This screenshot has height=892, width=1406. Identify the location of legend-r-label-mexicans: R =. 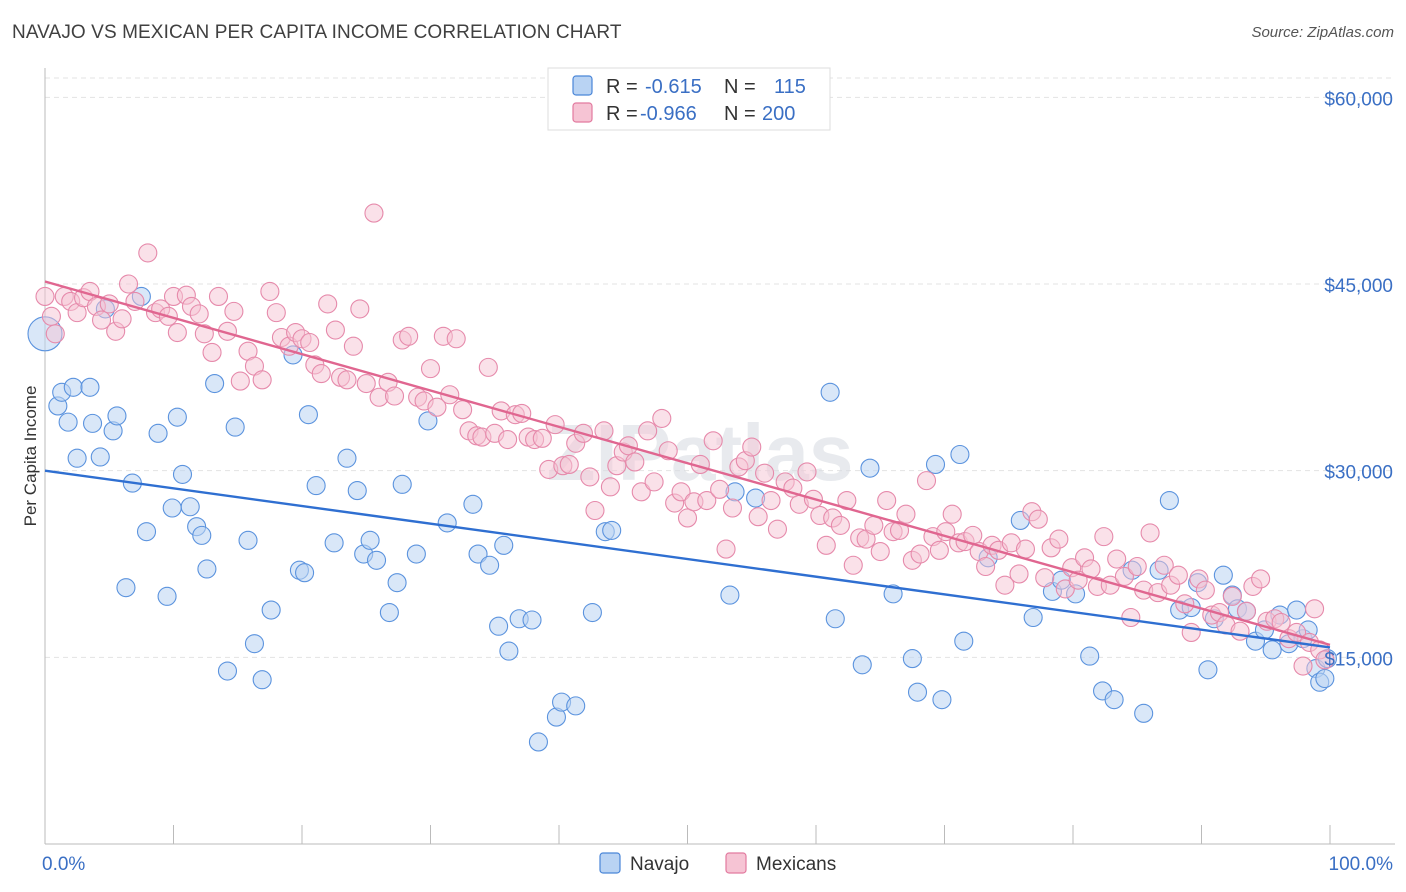
(622, 114).